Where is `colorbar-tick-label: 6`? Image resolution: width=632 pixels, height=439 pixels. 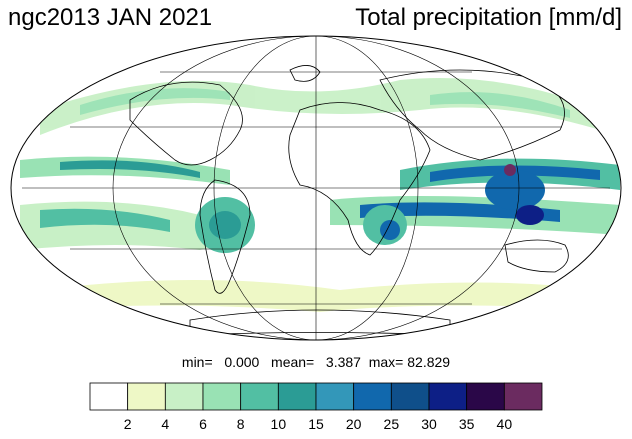 colorbar-tick-label: 6 is located at coordinates (203, 424).